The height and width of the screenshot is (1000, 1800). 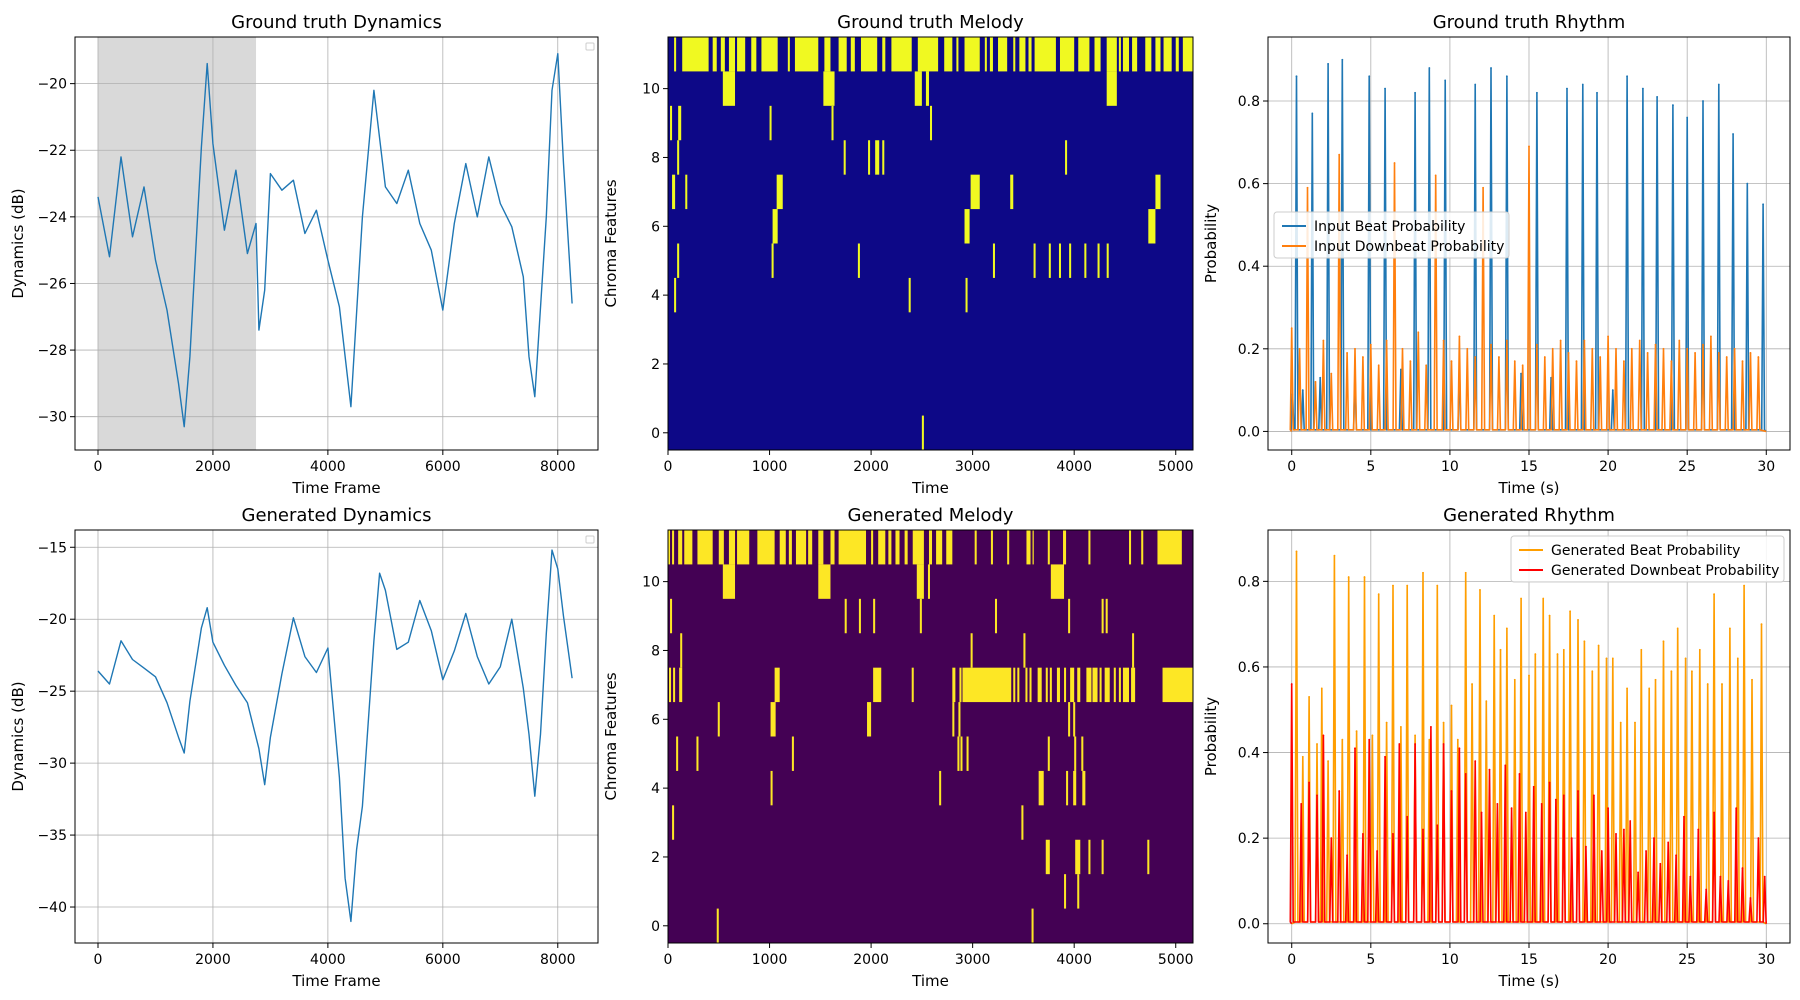 I want to click on x-tick-label: 0, so click(x=668, y=960).